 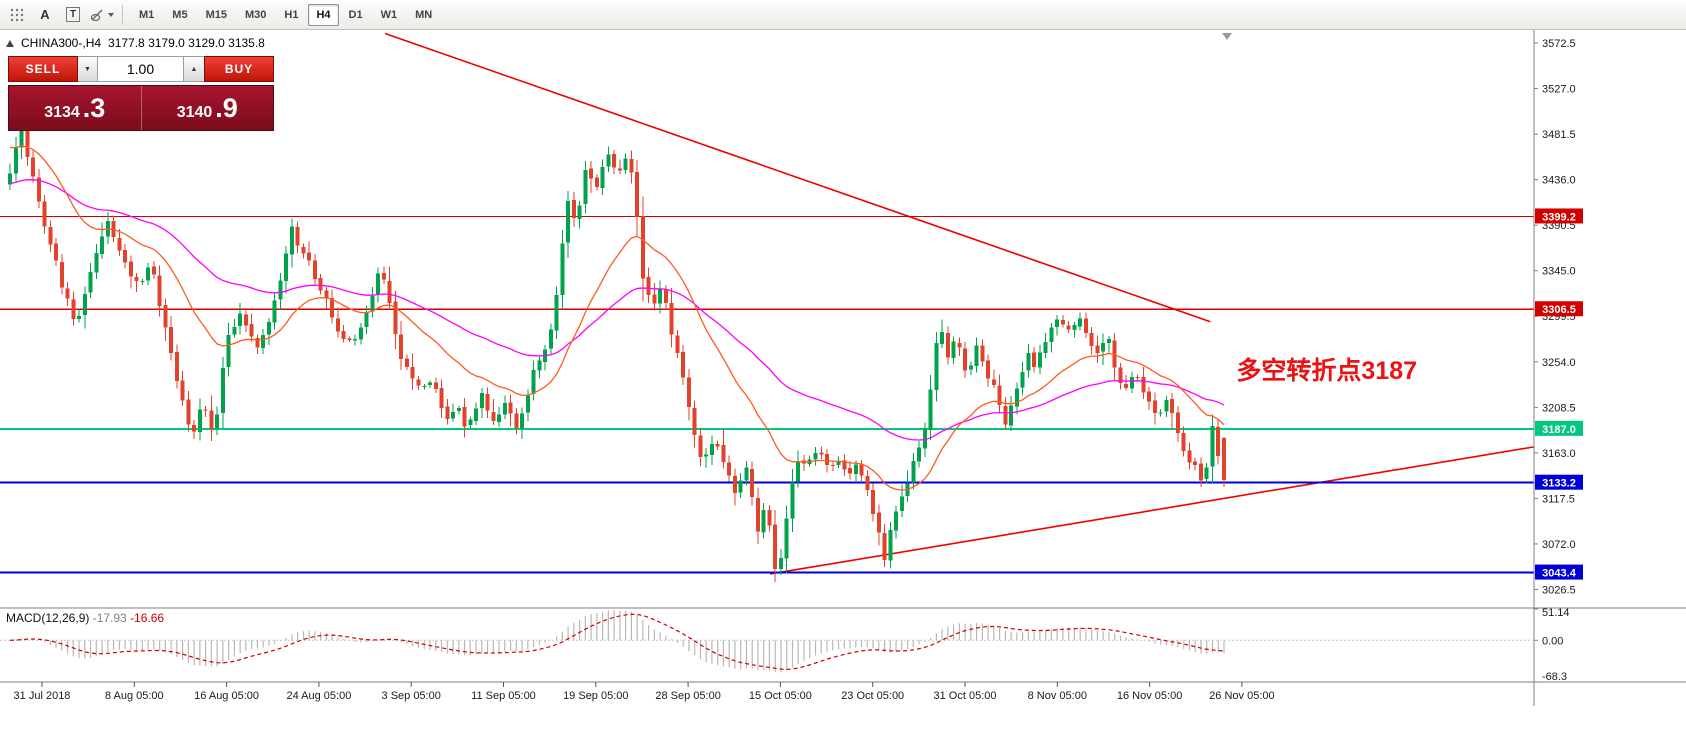 What do you see at coordinates (1559, 90) in the screenshot?
I see `price-tick-label: 3527.0` at bounding box center [1559, 90].